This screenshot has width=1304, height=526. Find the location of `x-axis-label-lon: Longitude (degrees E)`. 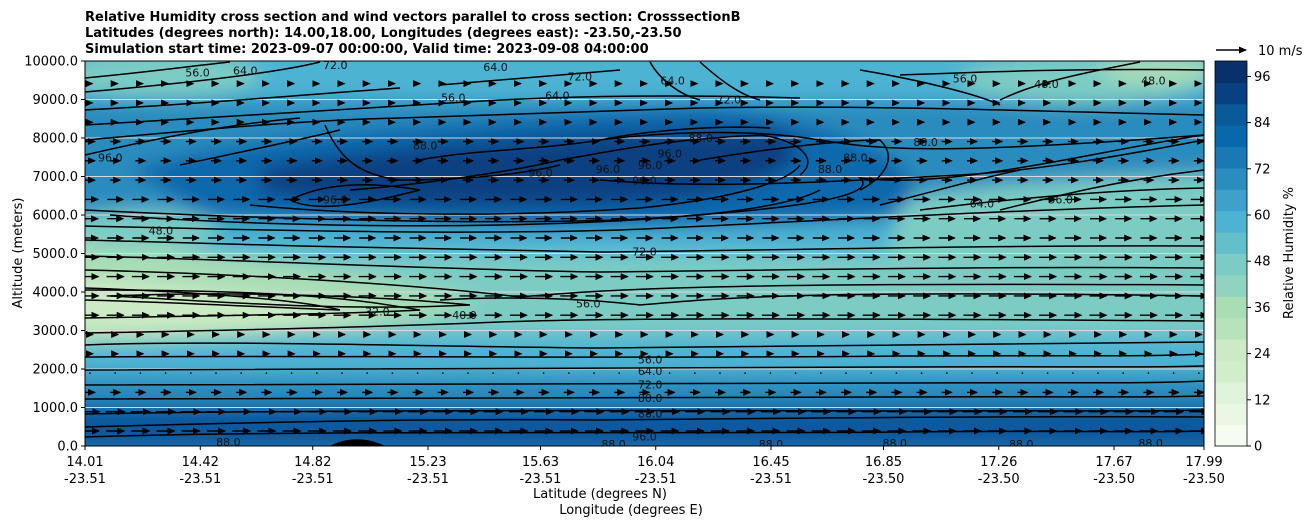

x-axis-label-lon: Longitude (degrees E) is located at coordinates (631, 510).